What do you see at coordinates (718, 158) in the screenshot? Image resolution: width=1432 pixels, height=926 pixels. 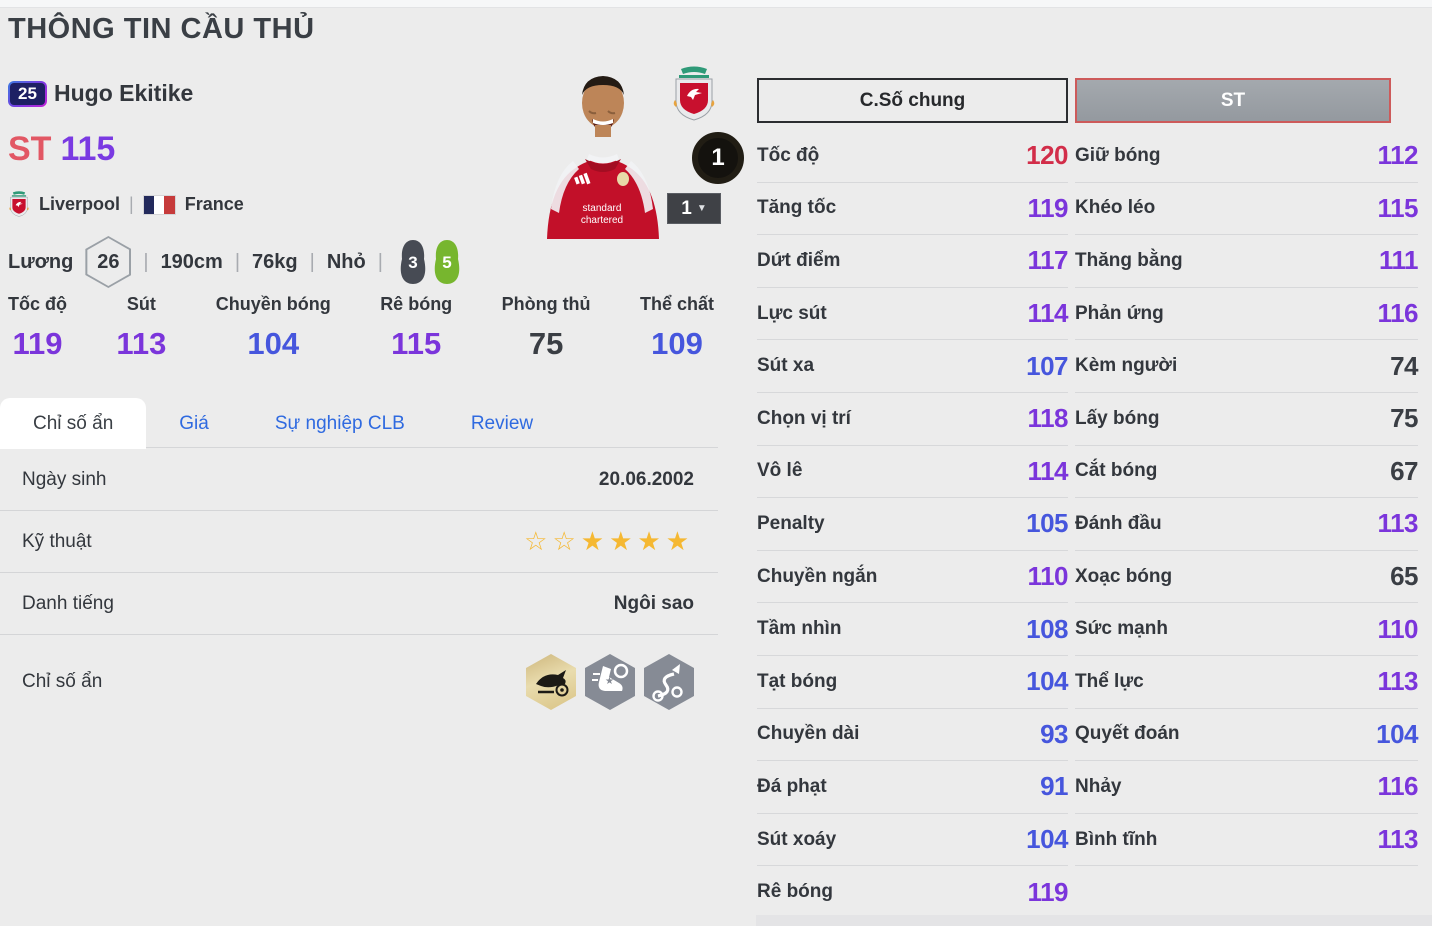 I see `enhance-level-badge: 1` at bounding box center [718, 158].